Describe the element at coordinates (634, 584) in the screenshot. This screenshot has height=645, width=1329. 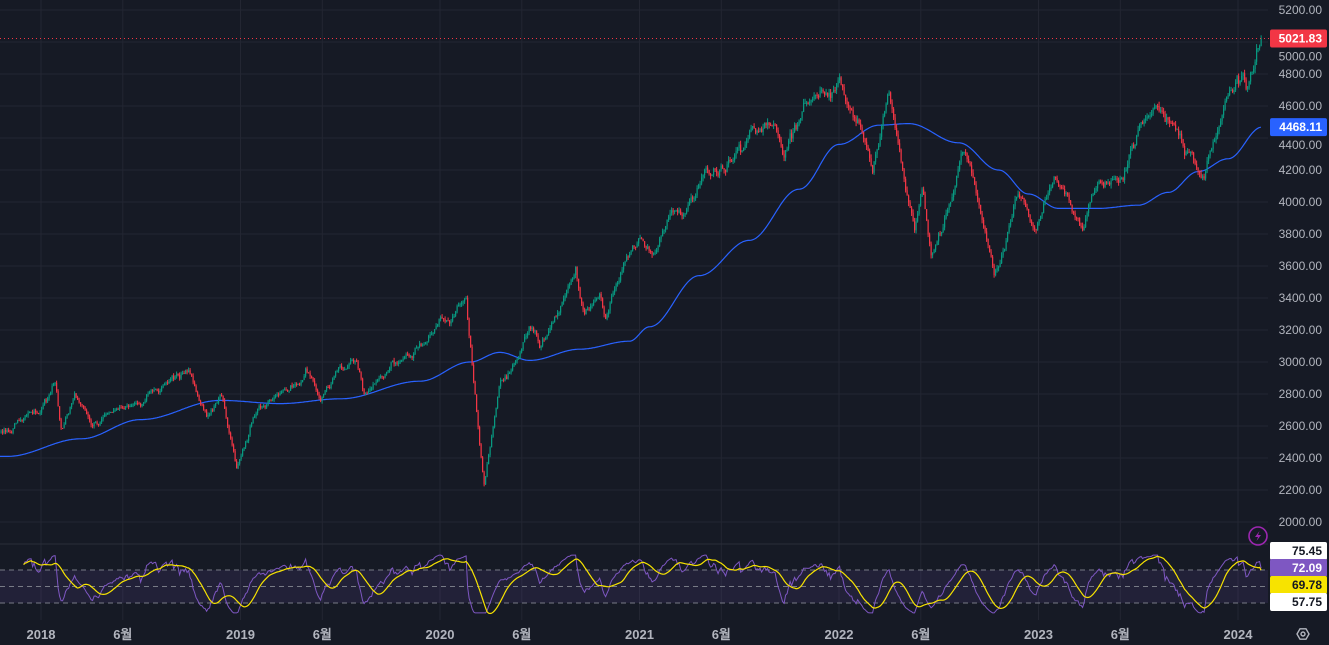
I see `rsi-panel` at that location.